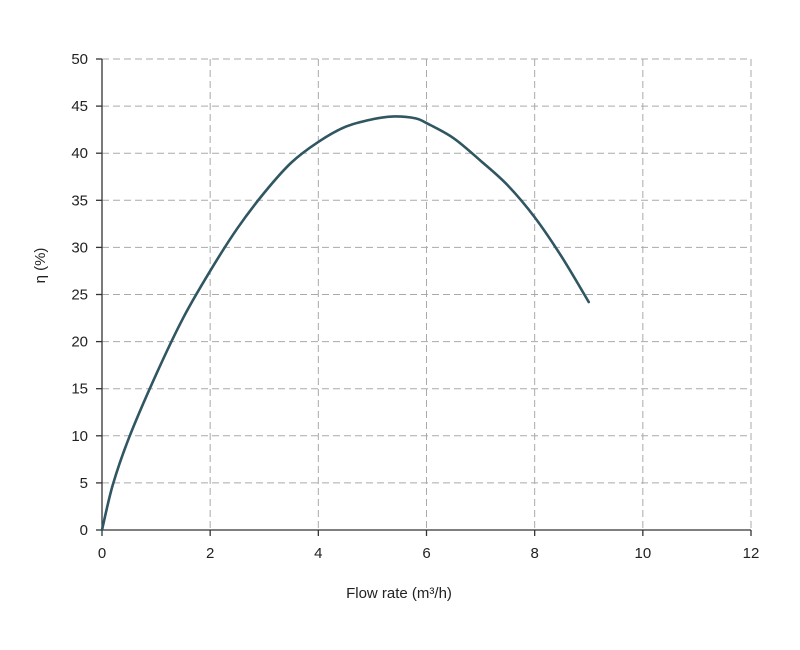  What do you see at coordinates (79, 295) in the screenshot?
I see `y-tick-label: 25` at bounding box center [79, 295].